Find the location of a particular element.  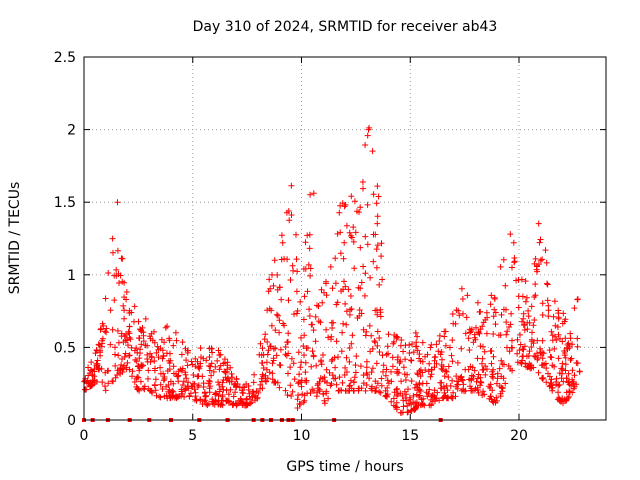

y-tick-label: 0 is located at coordinates (71, 421).